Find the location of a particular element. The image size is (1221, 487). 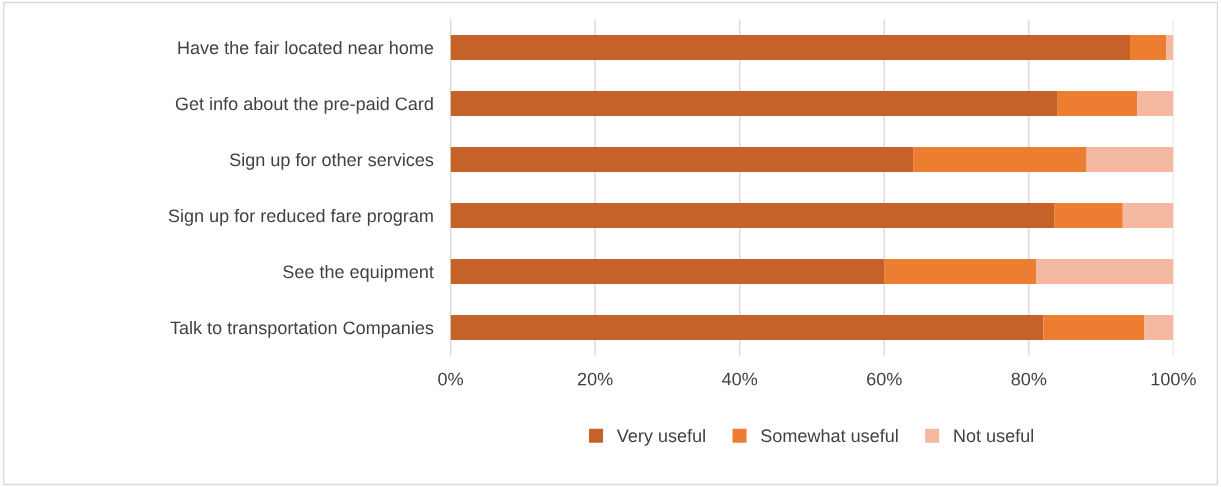

y-tick-label: Sign up for other services is located at coordinates (331, 161).